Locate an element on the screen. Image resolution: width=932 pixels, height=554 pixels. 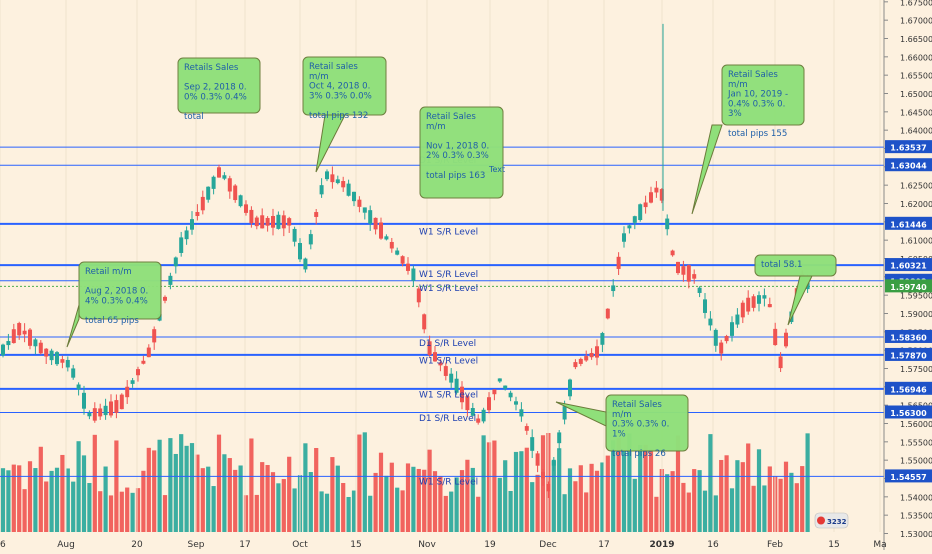
callout-text: Jan 10, 2019 - is located at coordinates (757, 95).